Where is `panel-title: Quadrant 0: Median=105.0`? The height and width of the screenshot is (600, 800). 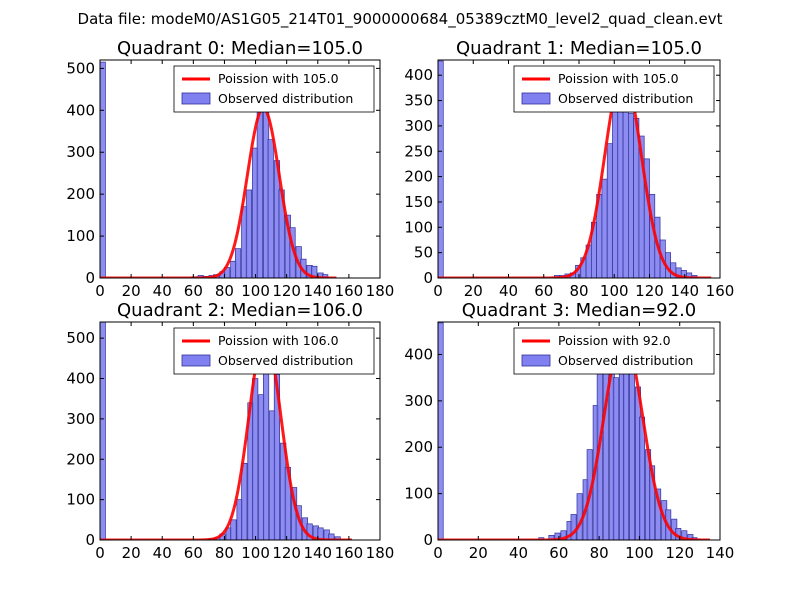
panel-title: Quadrant 0: Median=105.0 is located at coordinates (240, 48).